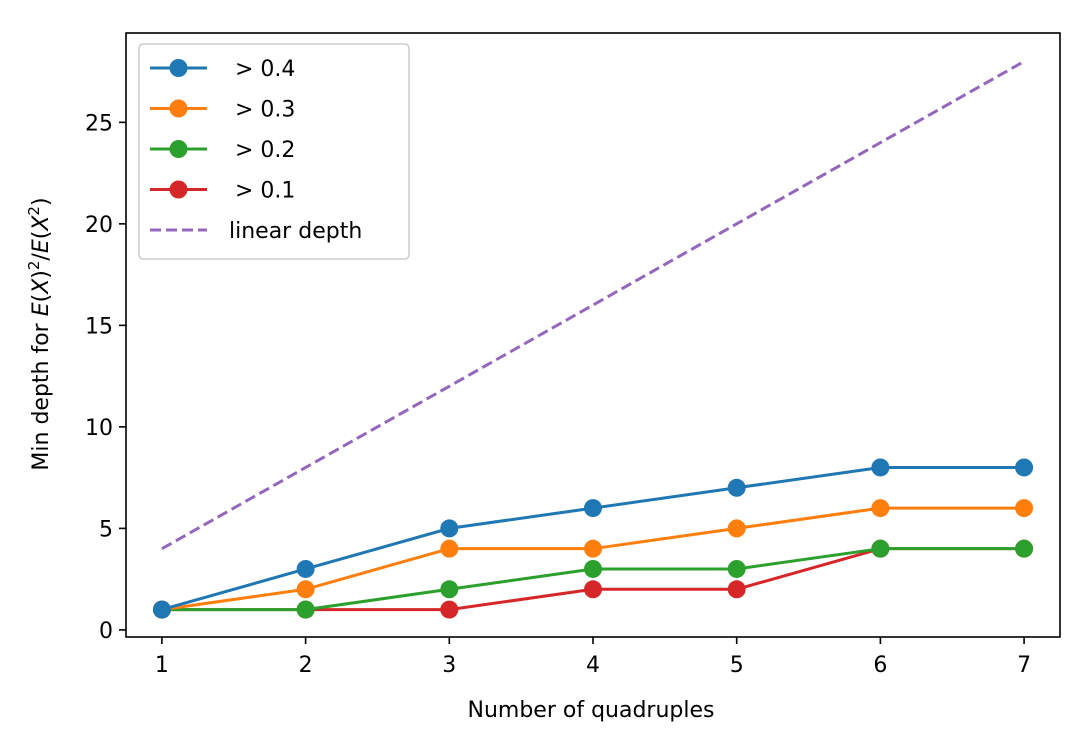 Image resolution: width=1092 pixels, height=742 pixels. Describe the element at coordinates (265, 110) in the screenshot. I see `legend-label: > 0.3` at that location.